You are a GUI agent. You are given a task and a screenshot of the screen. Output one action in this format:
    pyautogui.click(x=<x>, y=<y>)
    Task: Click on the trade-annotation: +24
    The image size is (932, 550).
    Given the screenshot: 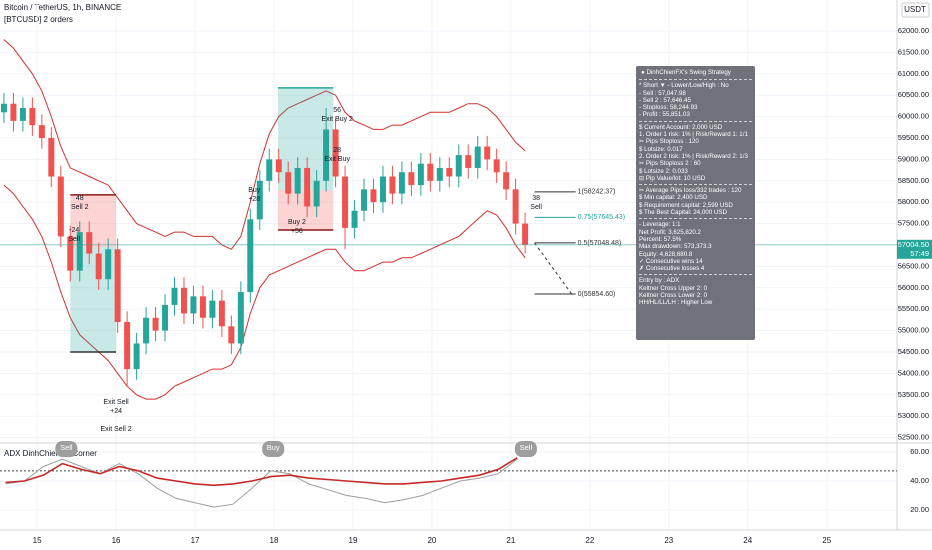 What is the action you would take?
    pyautogui.click(x=116, y=411)
    